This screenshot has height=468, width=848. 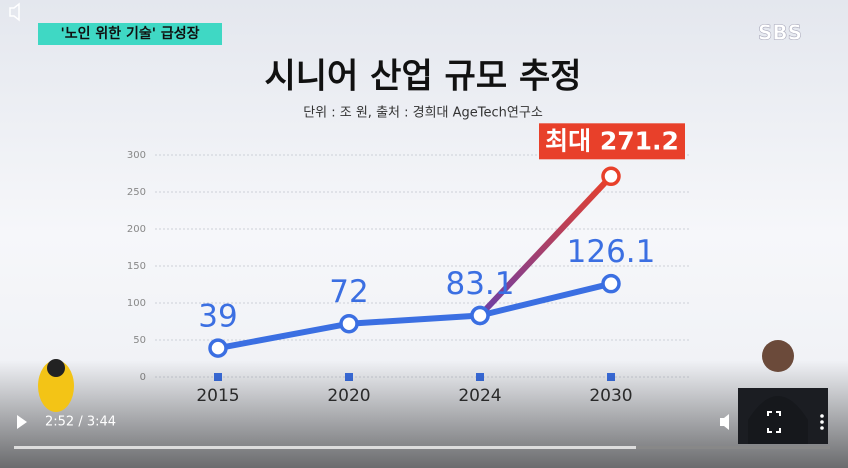 I want to click on chart-title: 시니어 산업 규모 추정, so click(x=422, y=77).